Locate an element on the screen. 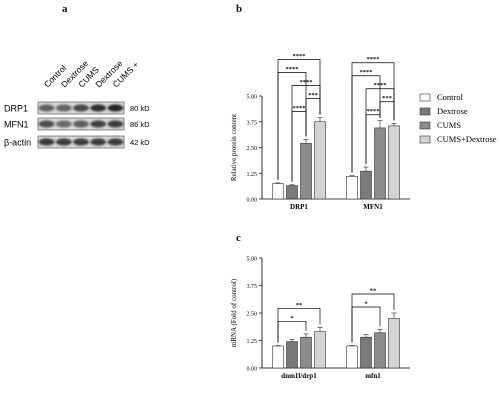 The height and width of the screenshot is (400, 500). significance-label-mfn1-1: * is located at coordinates (365, 304).